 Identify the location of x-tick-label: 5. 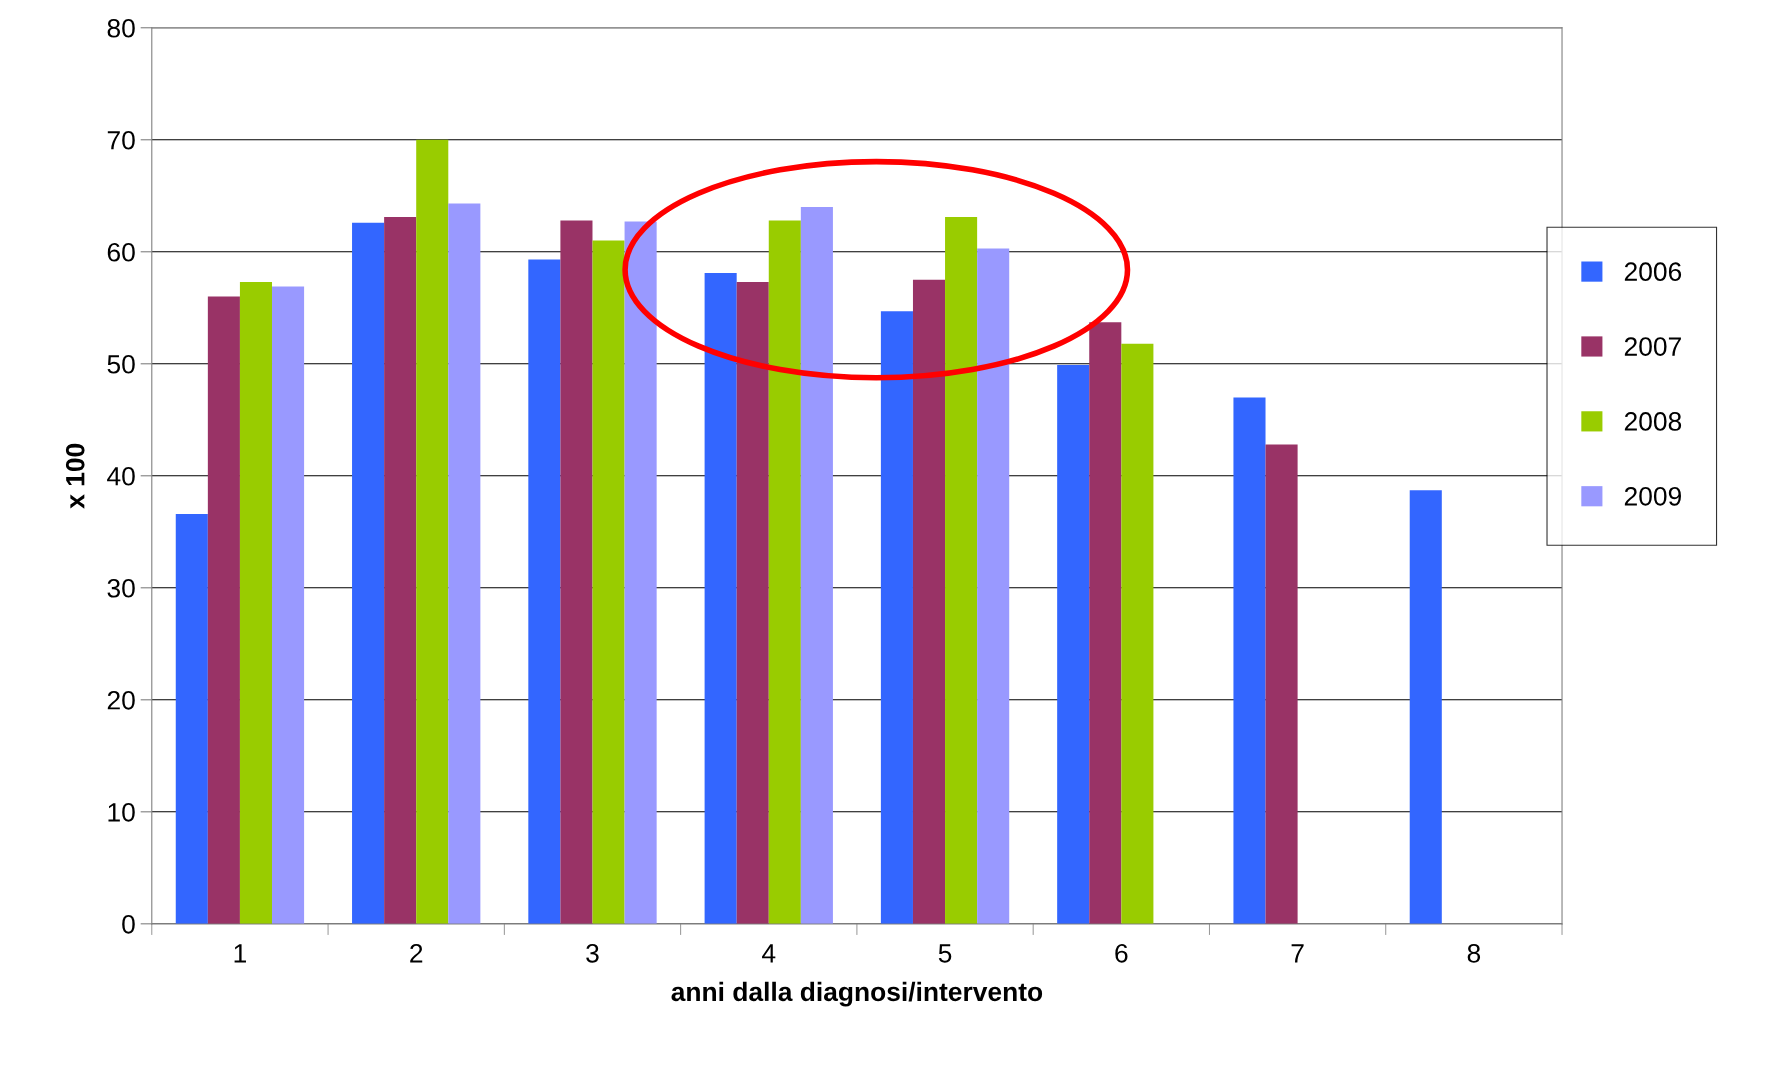
(945, 953).